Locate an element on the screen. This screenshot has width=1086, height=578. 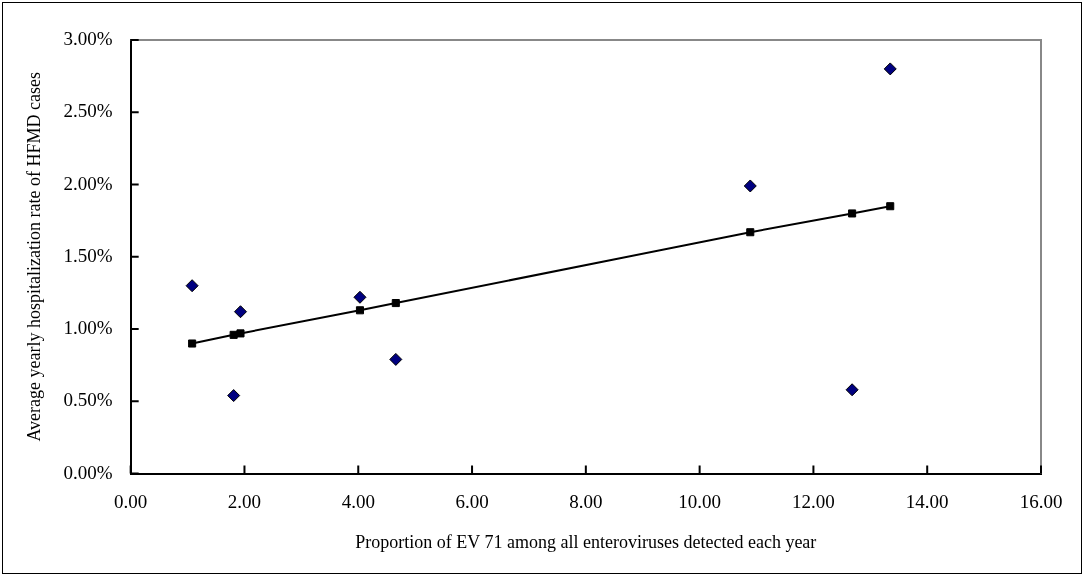
x-tick-label: 4.00 is located at coordinates (358, 501).